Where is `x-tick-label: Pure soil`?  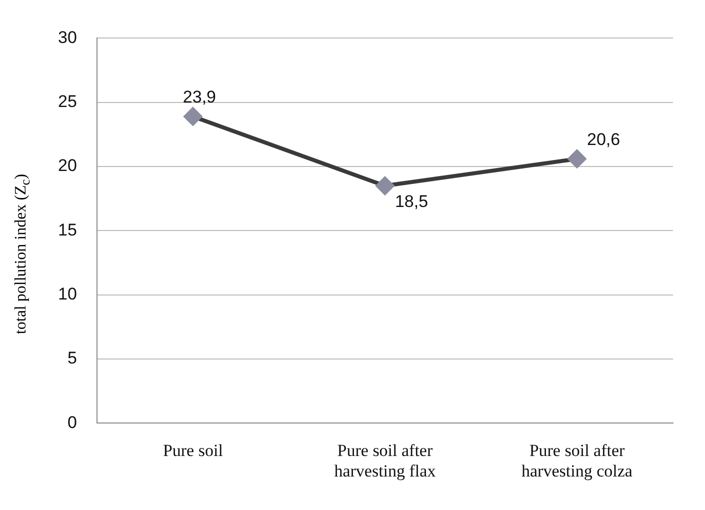
x-tick-label: Pure soil is located at coordinates (193, 450).